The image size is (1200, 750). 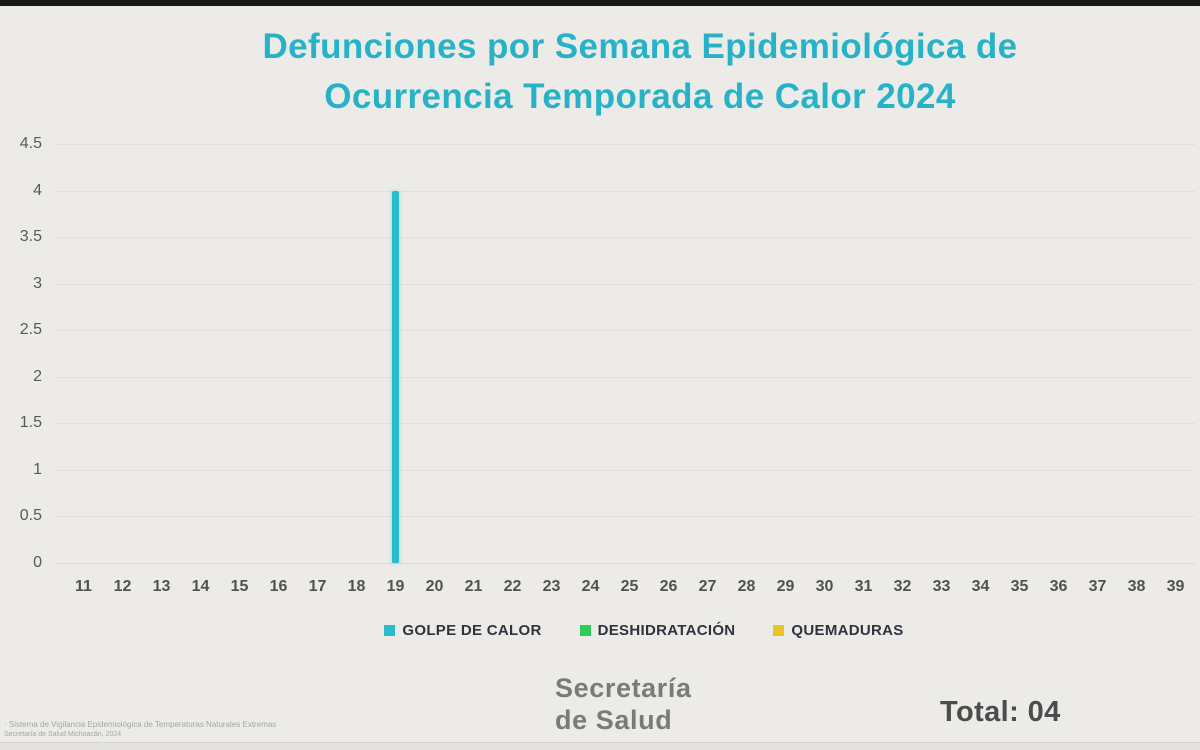 What do you see at coordinates (512, 586) in the screenshot?
I see `x-tick-label: 22` at bounding box center [512, 586].